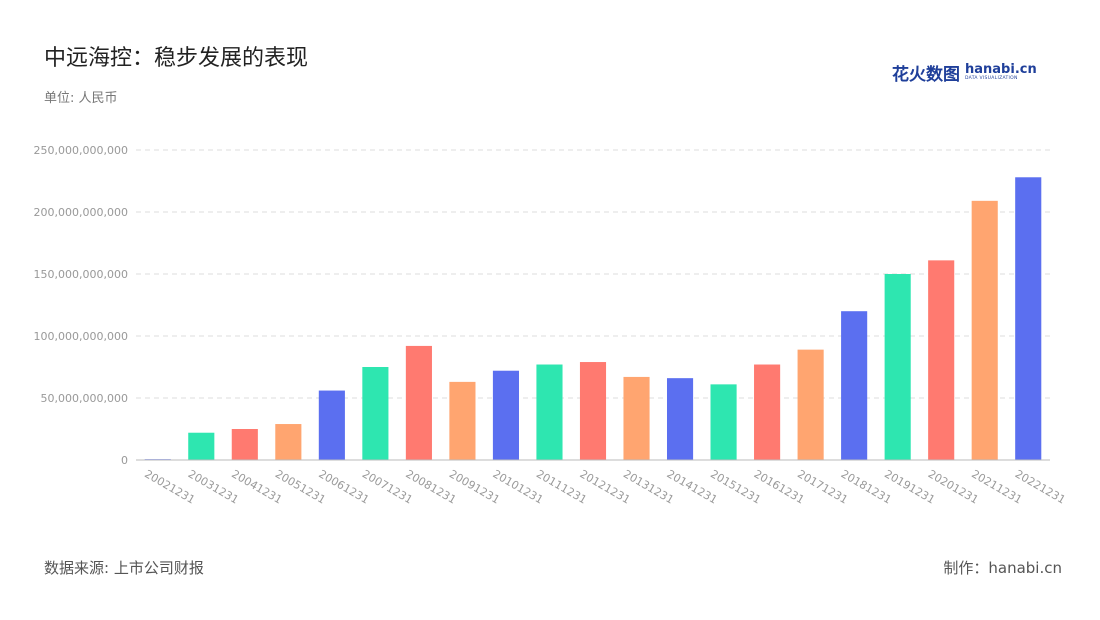 Image resolution: width=1100 pixels, height=620 pixels. Describe the element at coordinates (926, 74) in the screenshot. I see `logo-cn-text: 花火数图` at that location.